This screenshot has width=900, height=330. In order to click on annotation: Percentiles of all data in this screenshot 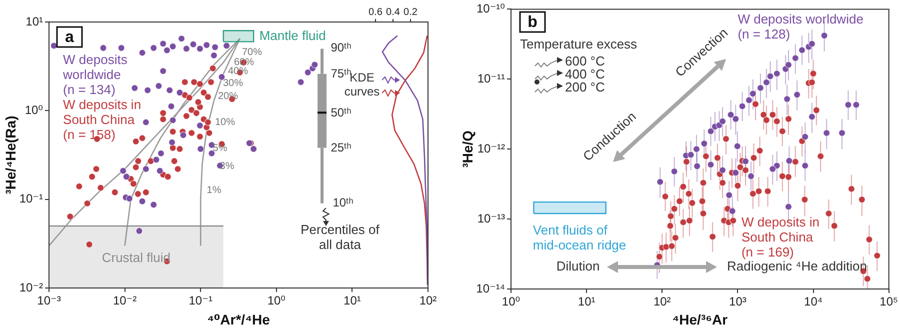, I will do `click(340, 237)`.